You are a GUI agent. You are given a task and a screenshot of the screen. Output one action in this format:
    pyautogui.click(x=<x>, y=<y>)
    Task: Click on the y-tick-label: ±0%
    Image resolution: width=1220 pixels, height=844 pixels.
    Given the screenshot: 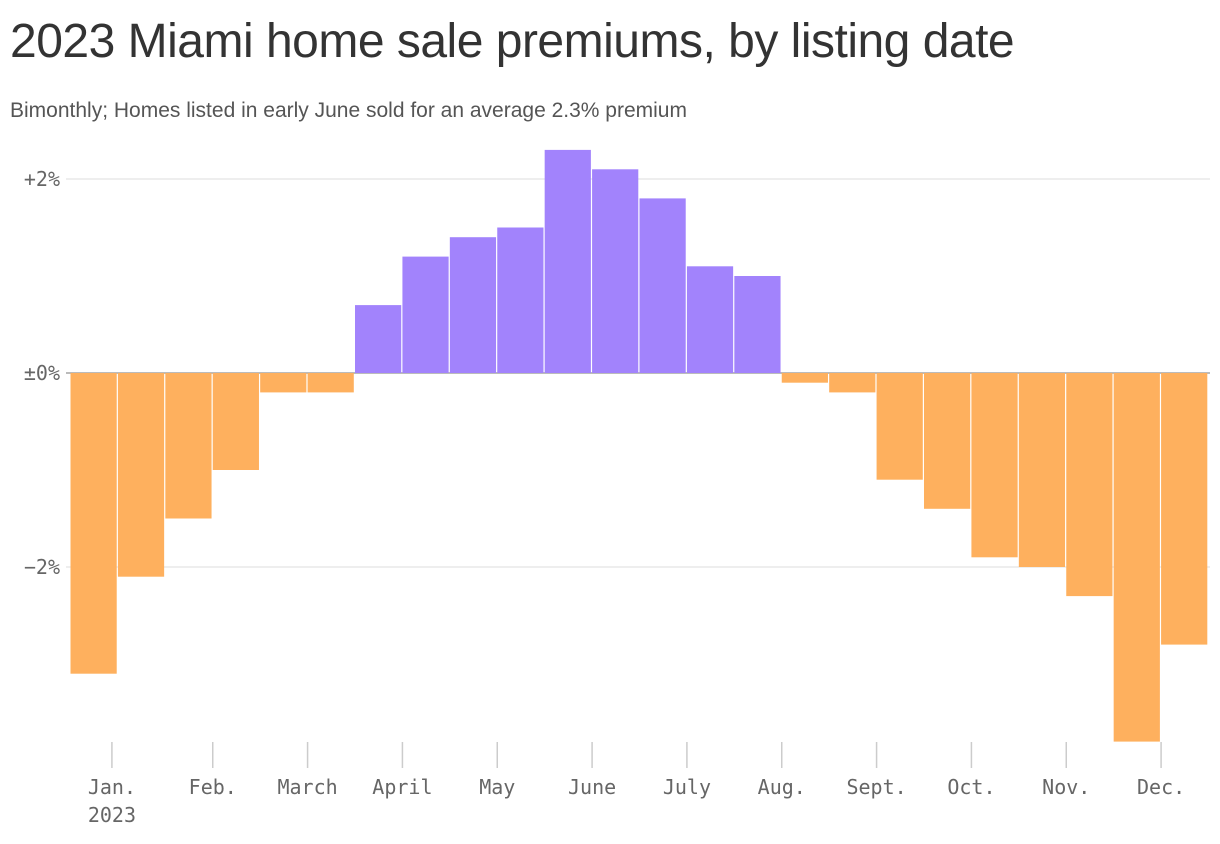 What is the action you would take?
    pyautogui.click(x=42, y=373)
    